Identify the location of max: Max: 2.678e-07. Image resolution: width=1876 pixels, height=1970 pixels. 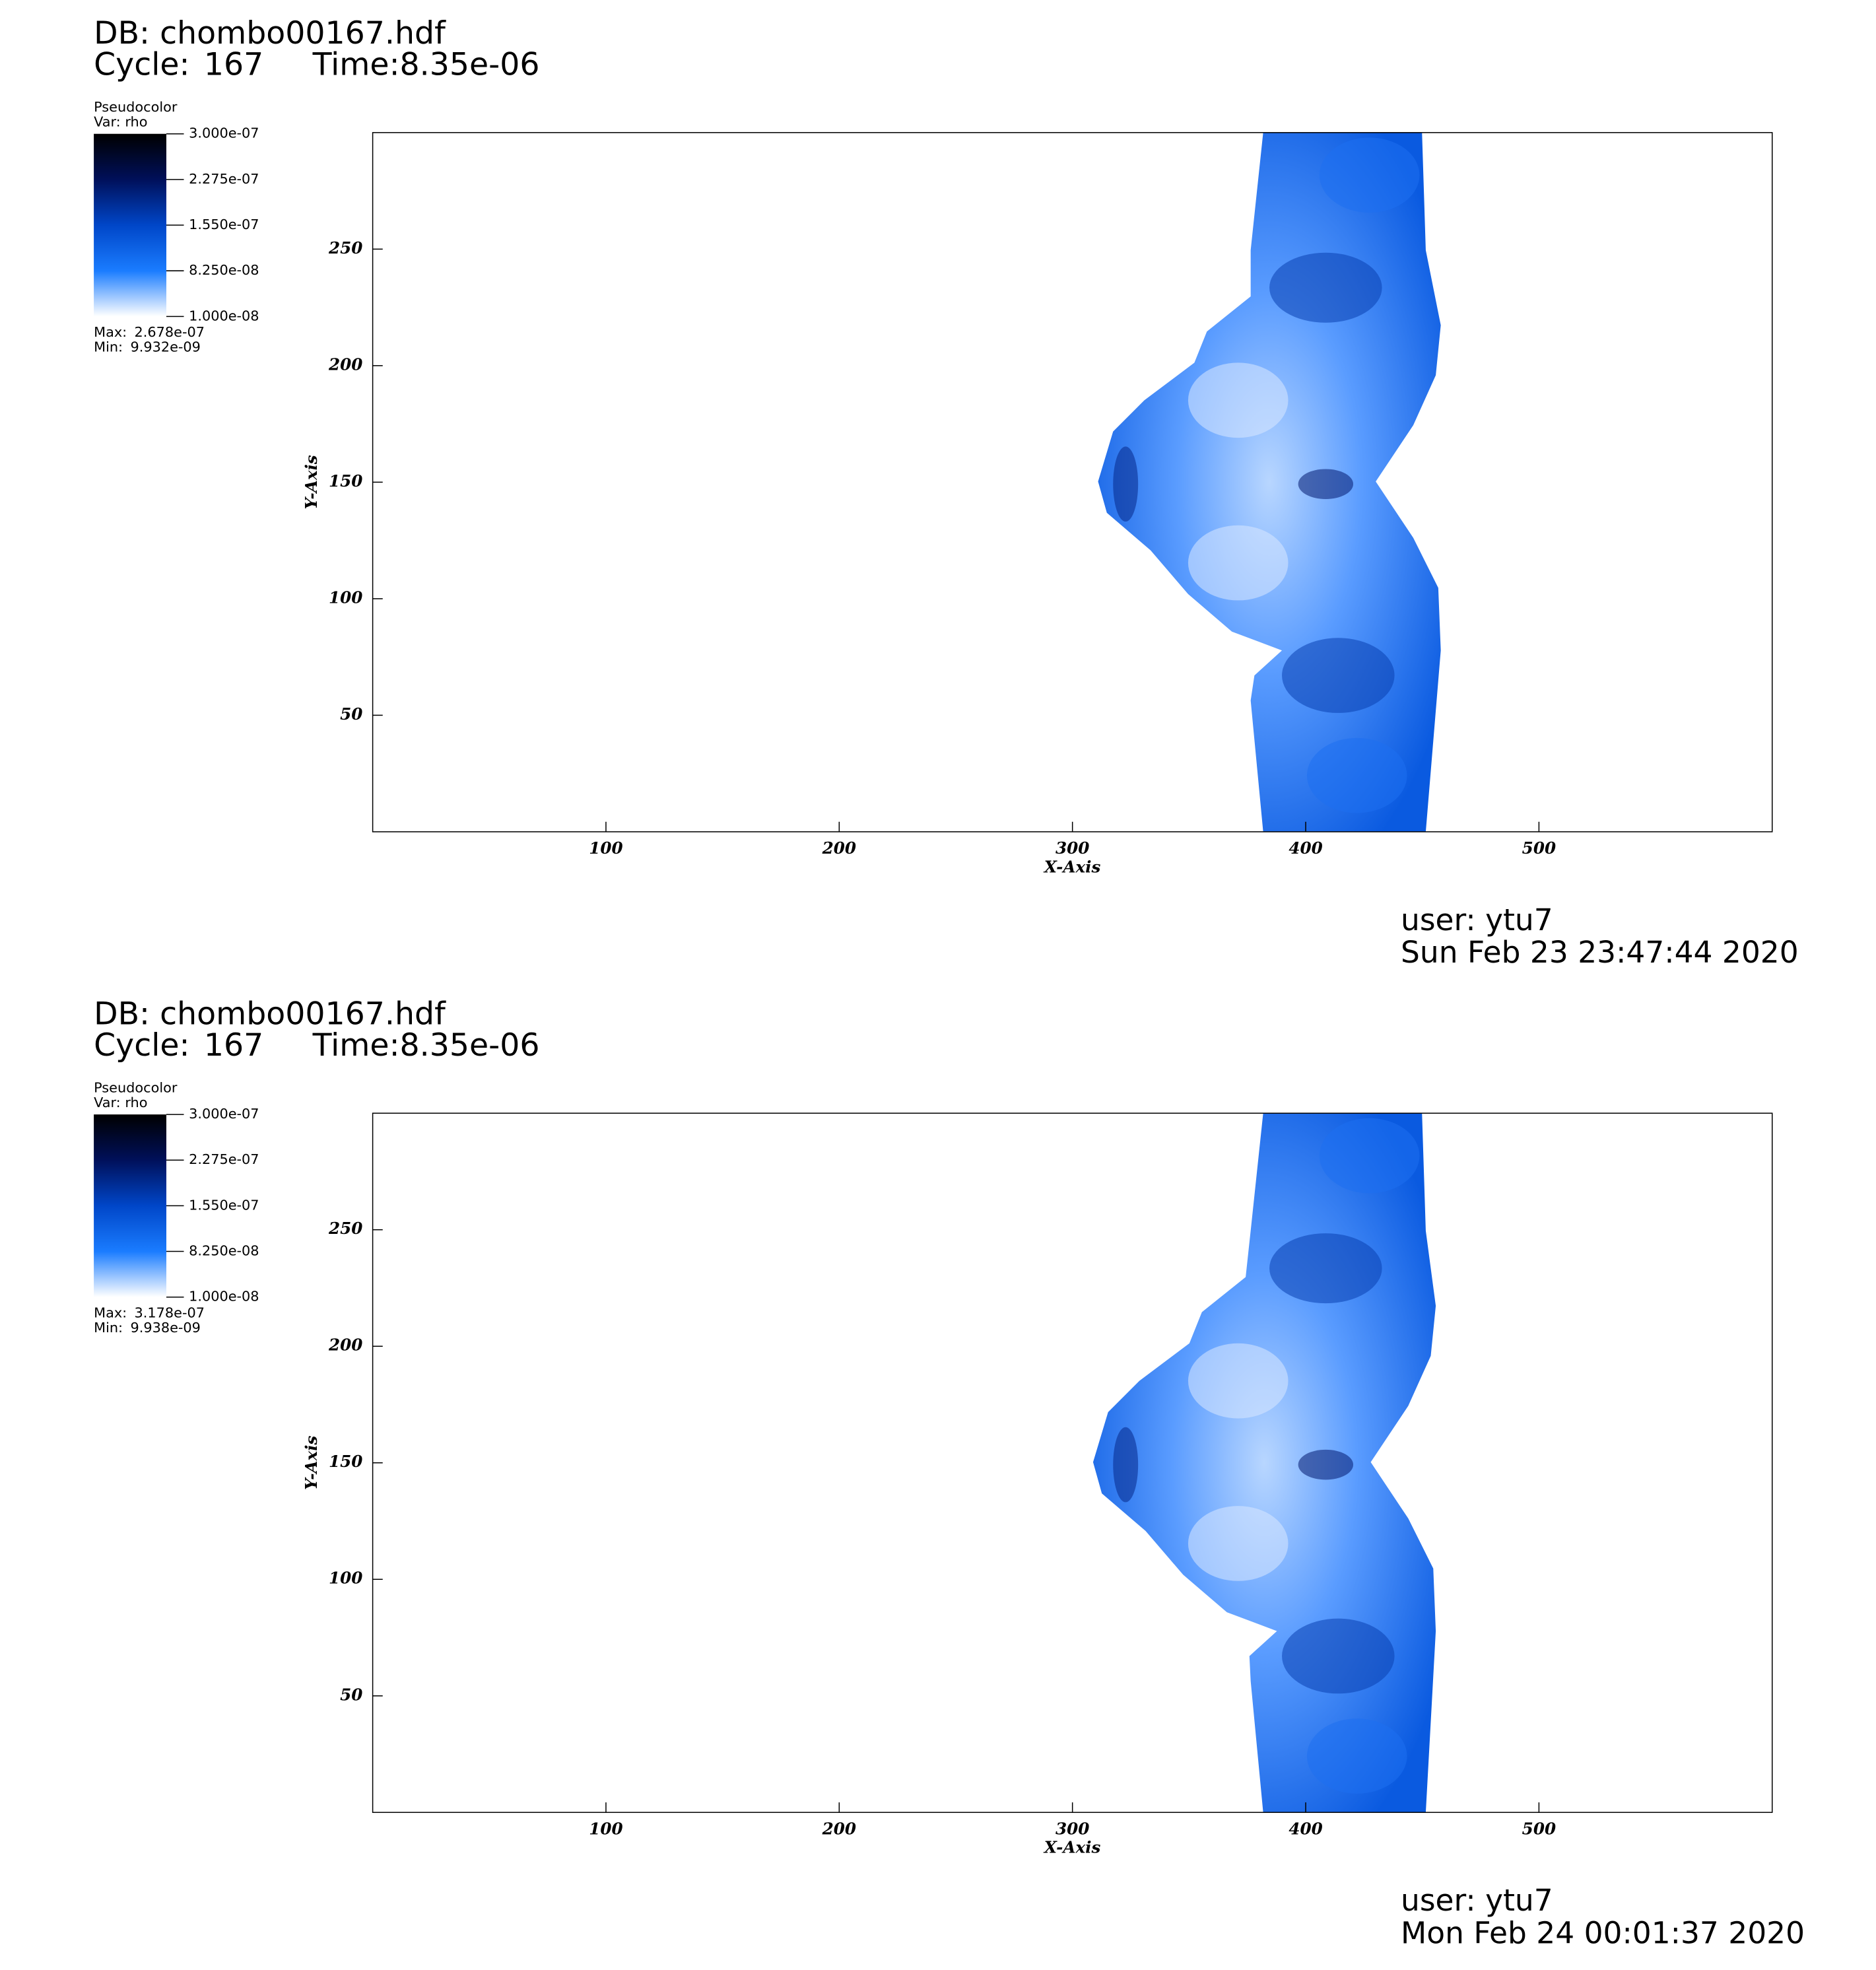
(149, 332).